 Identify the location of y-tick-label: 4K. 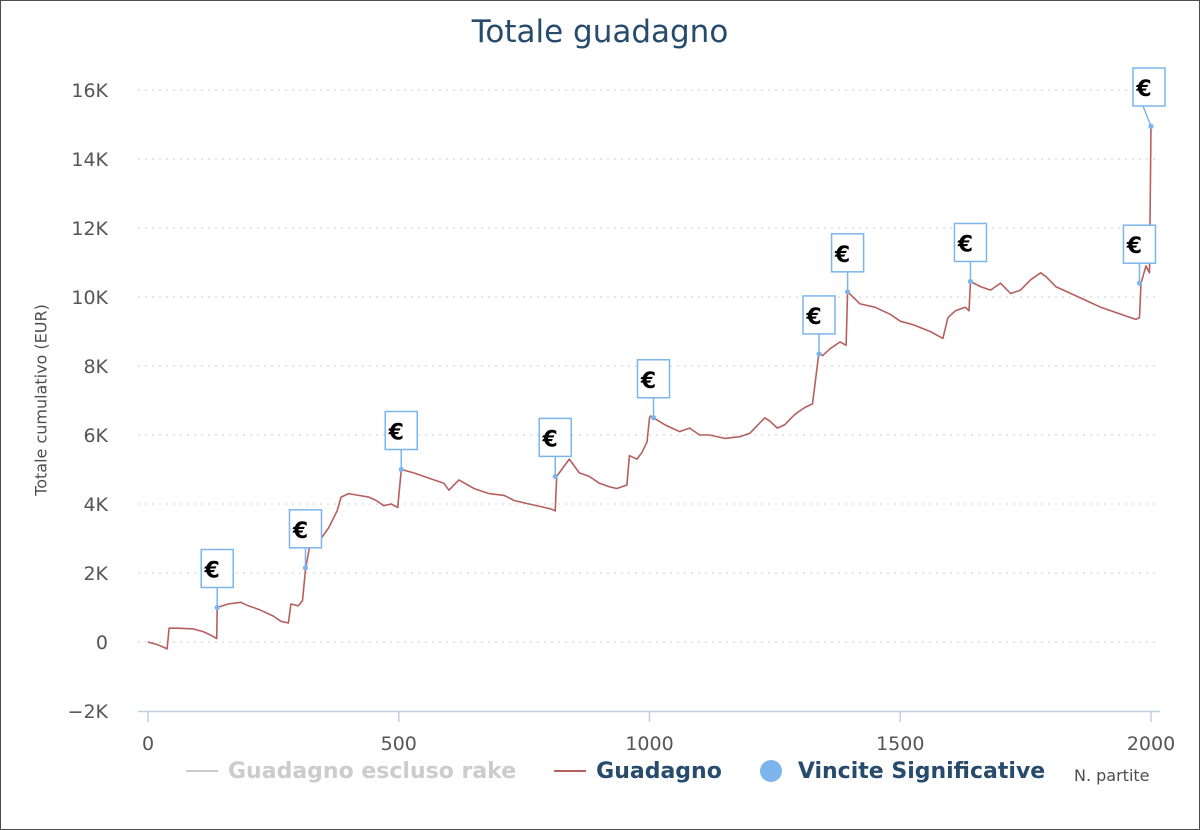
(95, 505).